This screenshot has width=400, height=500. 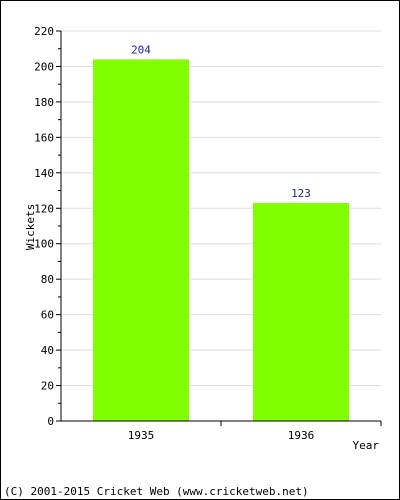 What do you see at coordinates (366, 445) in the screenshot?
I see `x-axis-title: Year` at bounding box center [366, 445].